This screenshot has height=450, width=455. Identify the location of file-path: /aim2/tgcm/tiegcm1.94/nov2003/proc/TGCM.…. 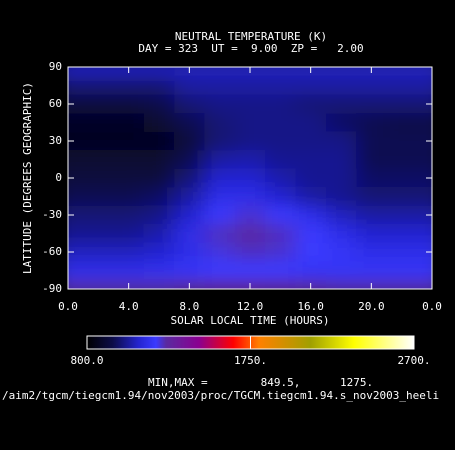
(220, 395).